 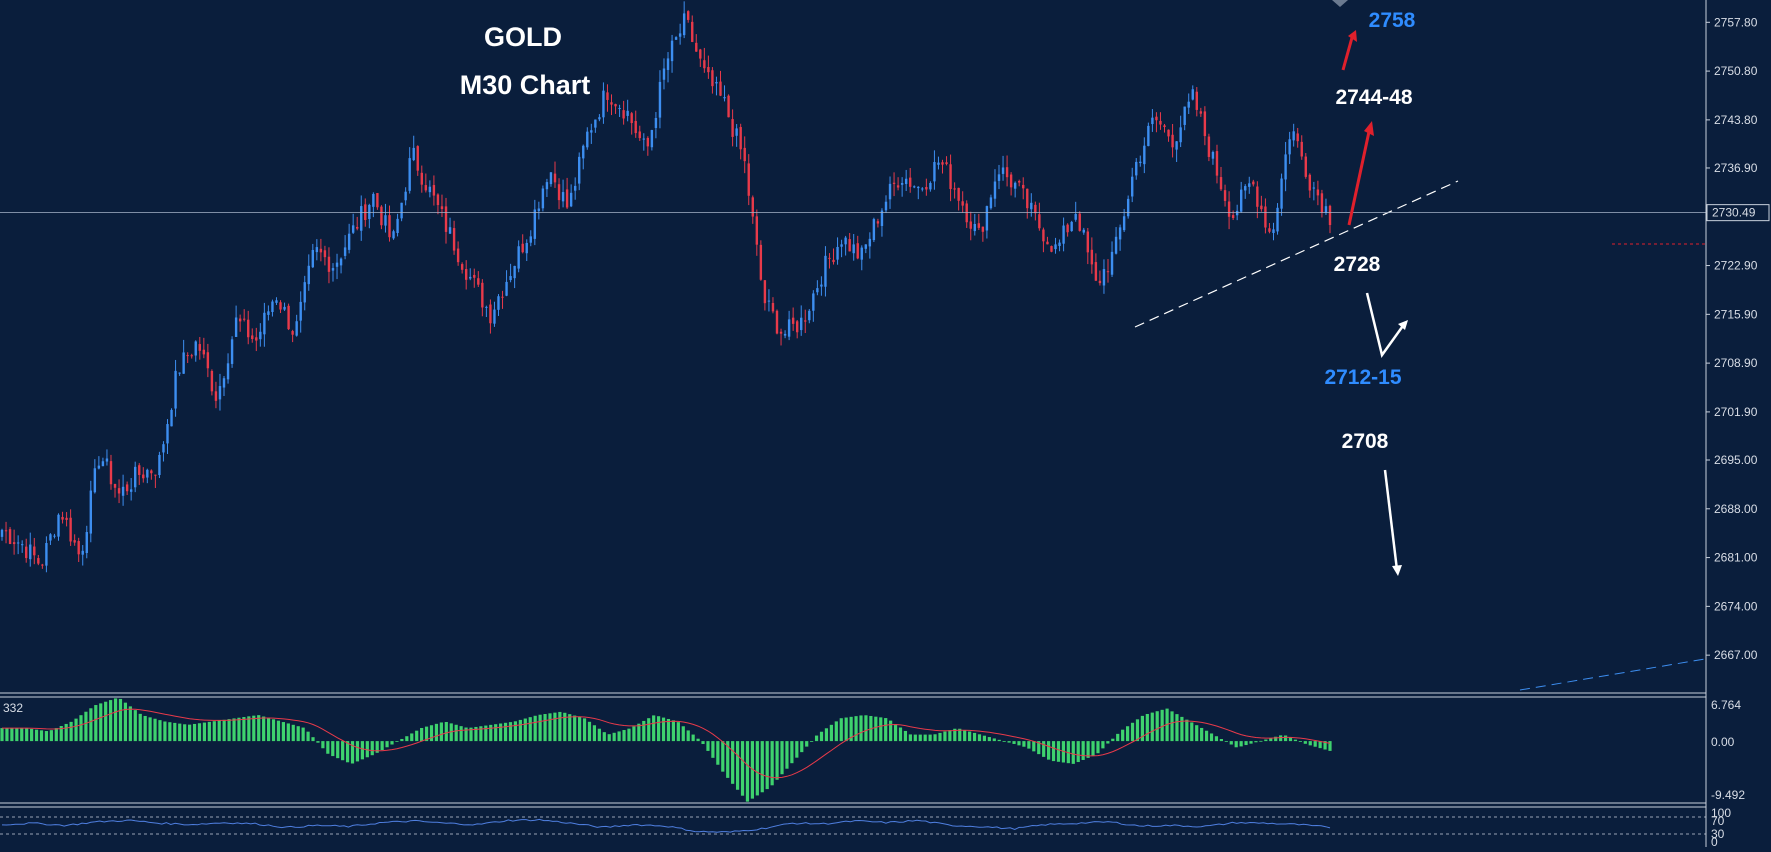 I want to click on rsi-line, so click(x=666, y=825).